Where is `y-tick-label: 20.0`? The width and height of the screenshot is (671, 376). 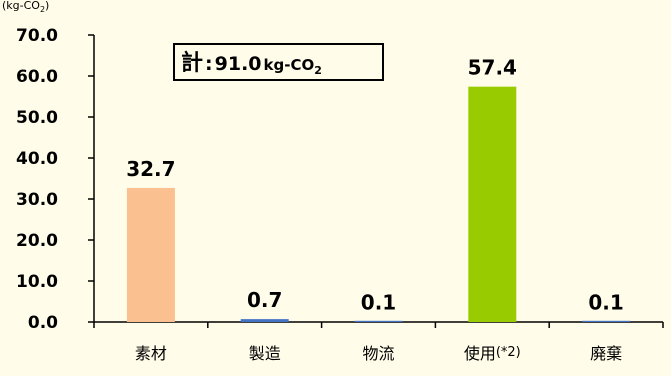 y-tick-label: 20.0 is located at coordinates (37, 241).